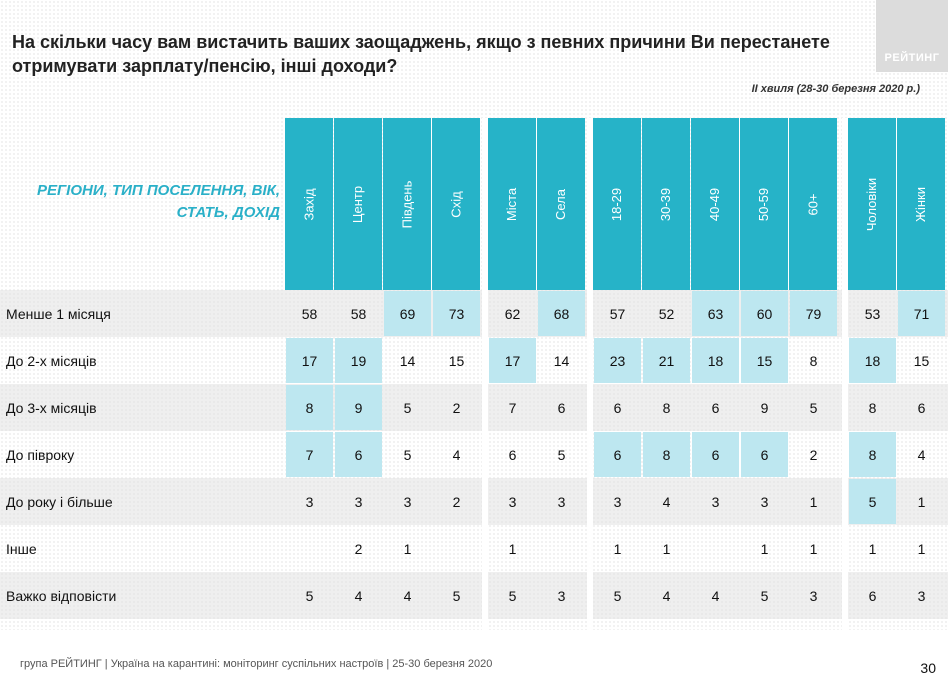 The width and height of the screenshot is (948, 682). I want to click on column-header: Села, so click(561, 204).